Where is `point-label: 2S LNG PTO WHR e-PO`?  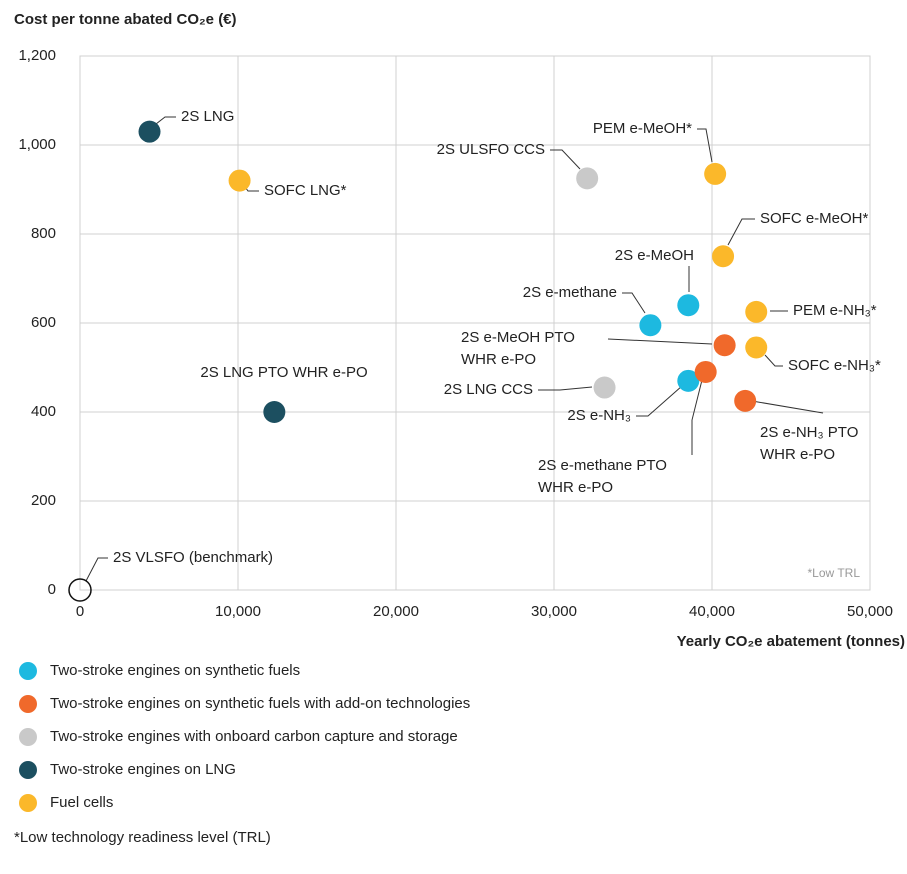 point-label: 2S LNG PTO WHR e-PO is located at coordinates (283, 372).